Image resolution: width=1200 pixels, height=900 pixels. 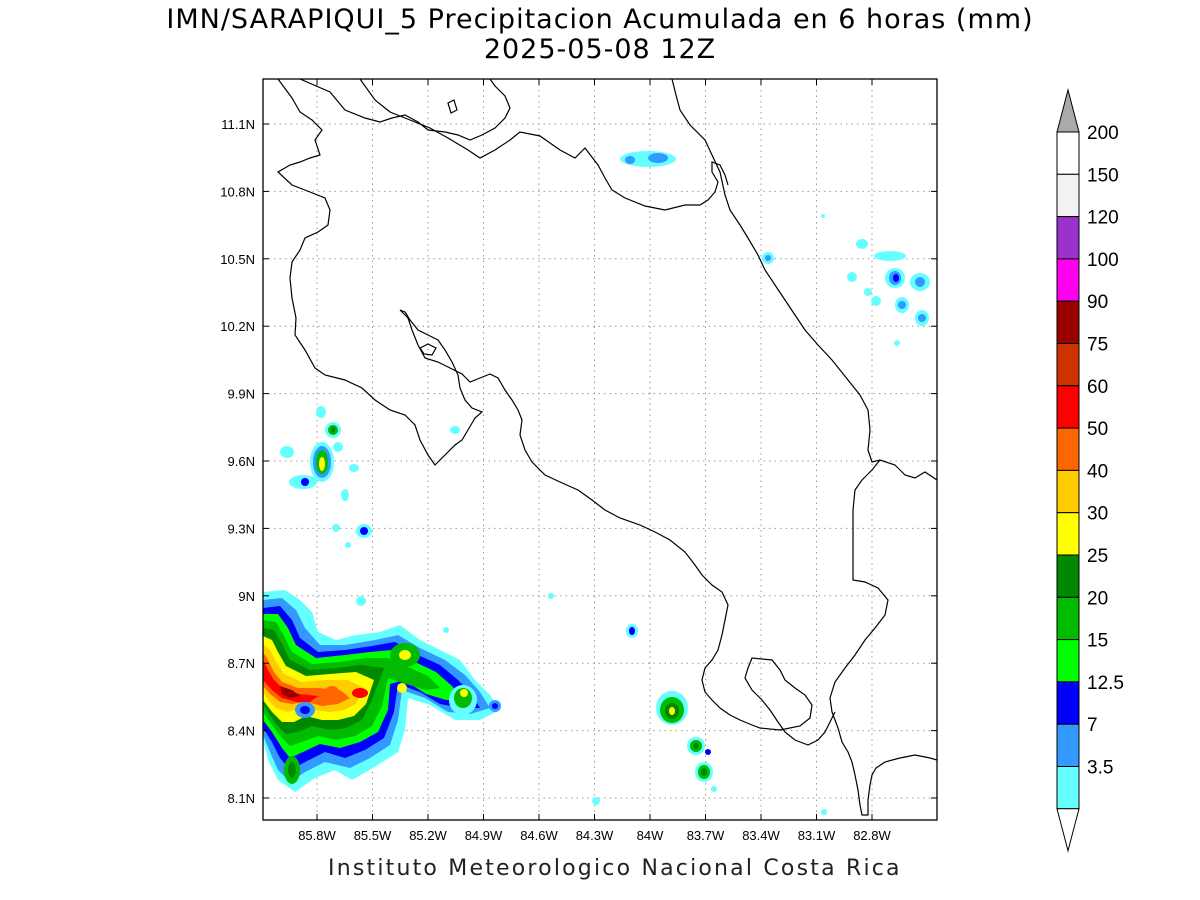 What do you see at coordinates (650, 835) in the screenshot?
I see `lon-tick-label: 84W` at bounding box center [650, 835].